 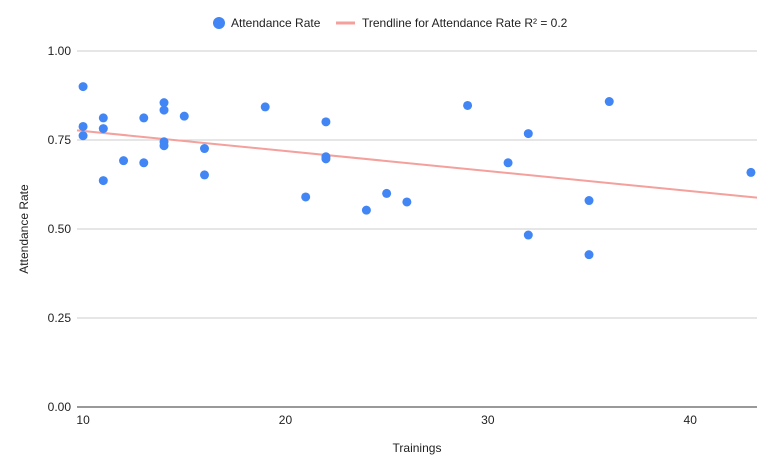 I want to click on y-tick-label: 1.00, so click(x=60, y=51).